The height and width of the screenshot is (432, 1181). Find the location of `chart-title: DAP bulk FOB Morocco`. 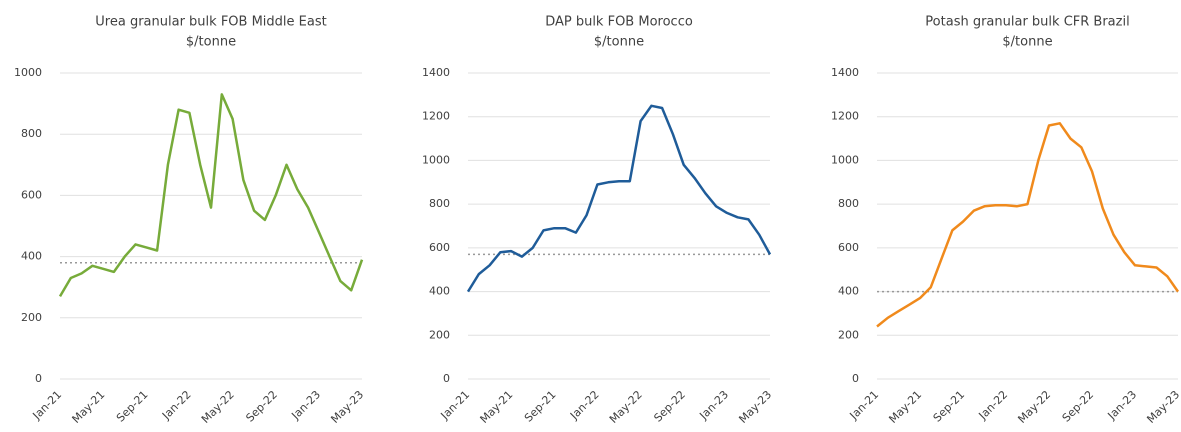

chart-title: DAP bulk FOB Morocco is located at coordinates (619, 22).